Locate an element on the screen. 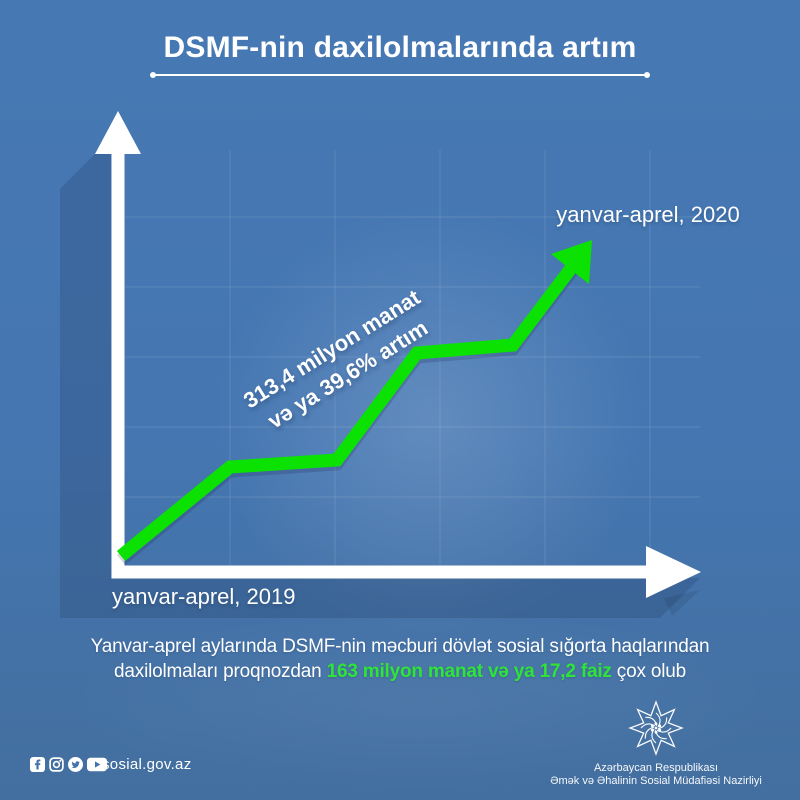  page-title: DSMF-nin daxilolmalarında artım is located at coordinates (400, 47).